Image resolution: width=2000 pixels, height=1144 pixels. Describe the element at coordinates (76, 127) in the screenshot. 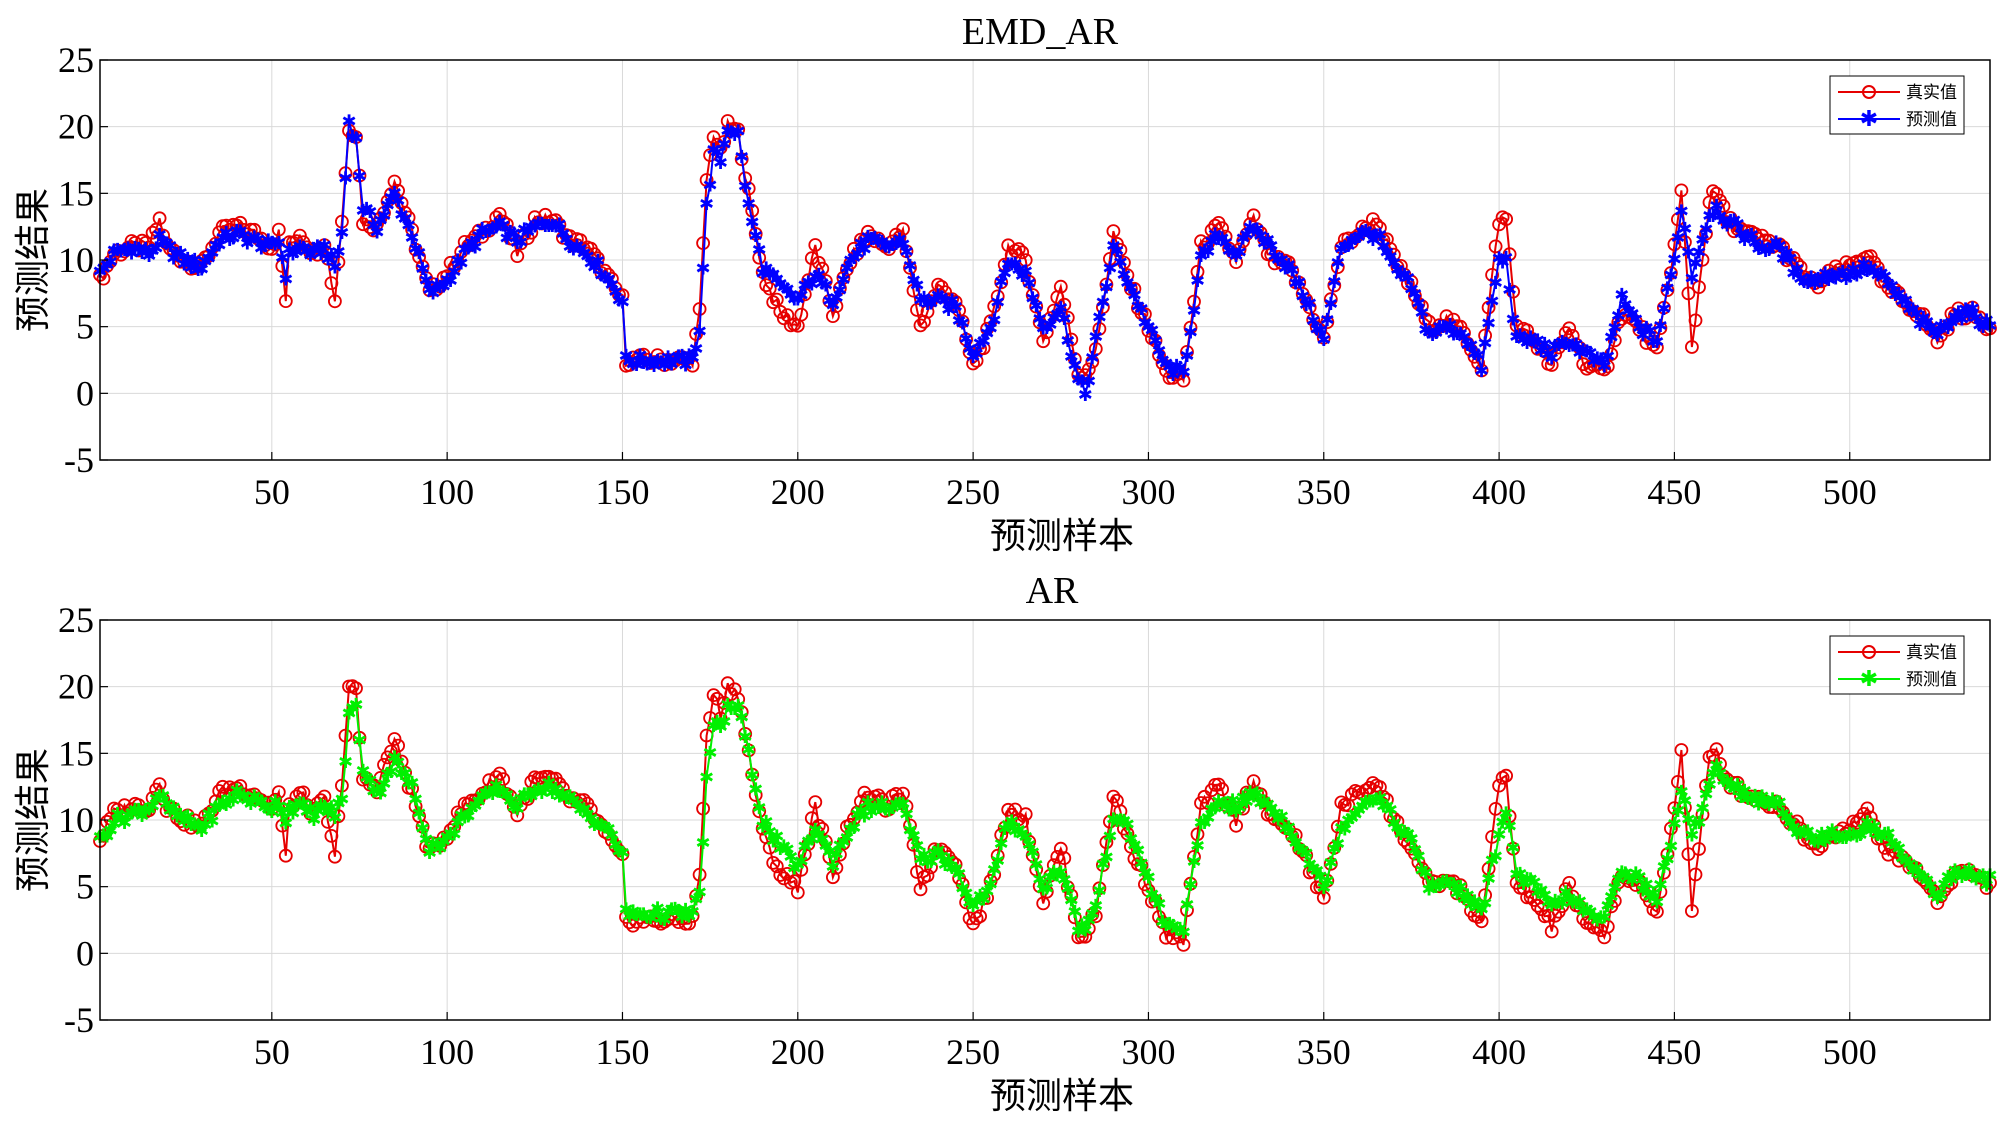

I see `y-tick-label: 20` at that location.